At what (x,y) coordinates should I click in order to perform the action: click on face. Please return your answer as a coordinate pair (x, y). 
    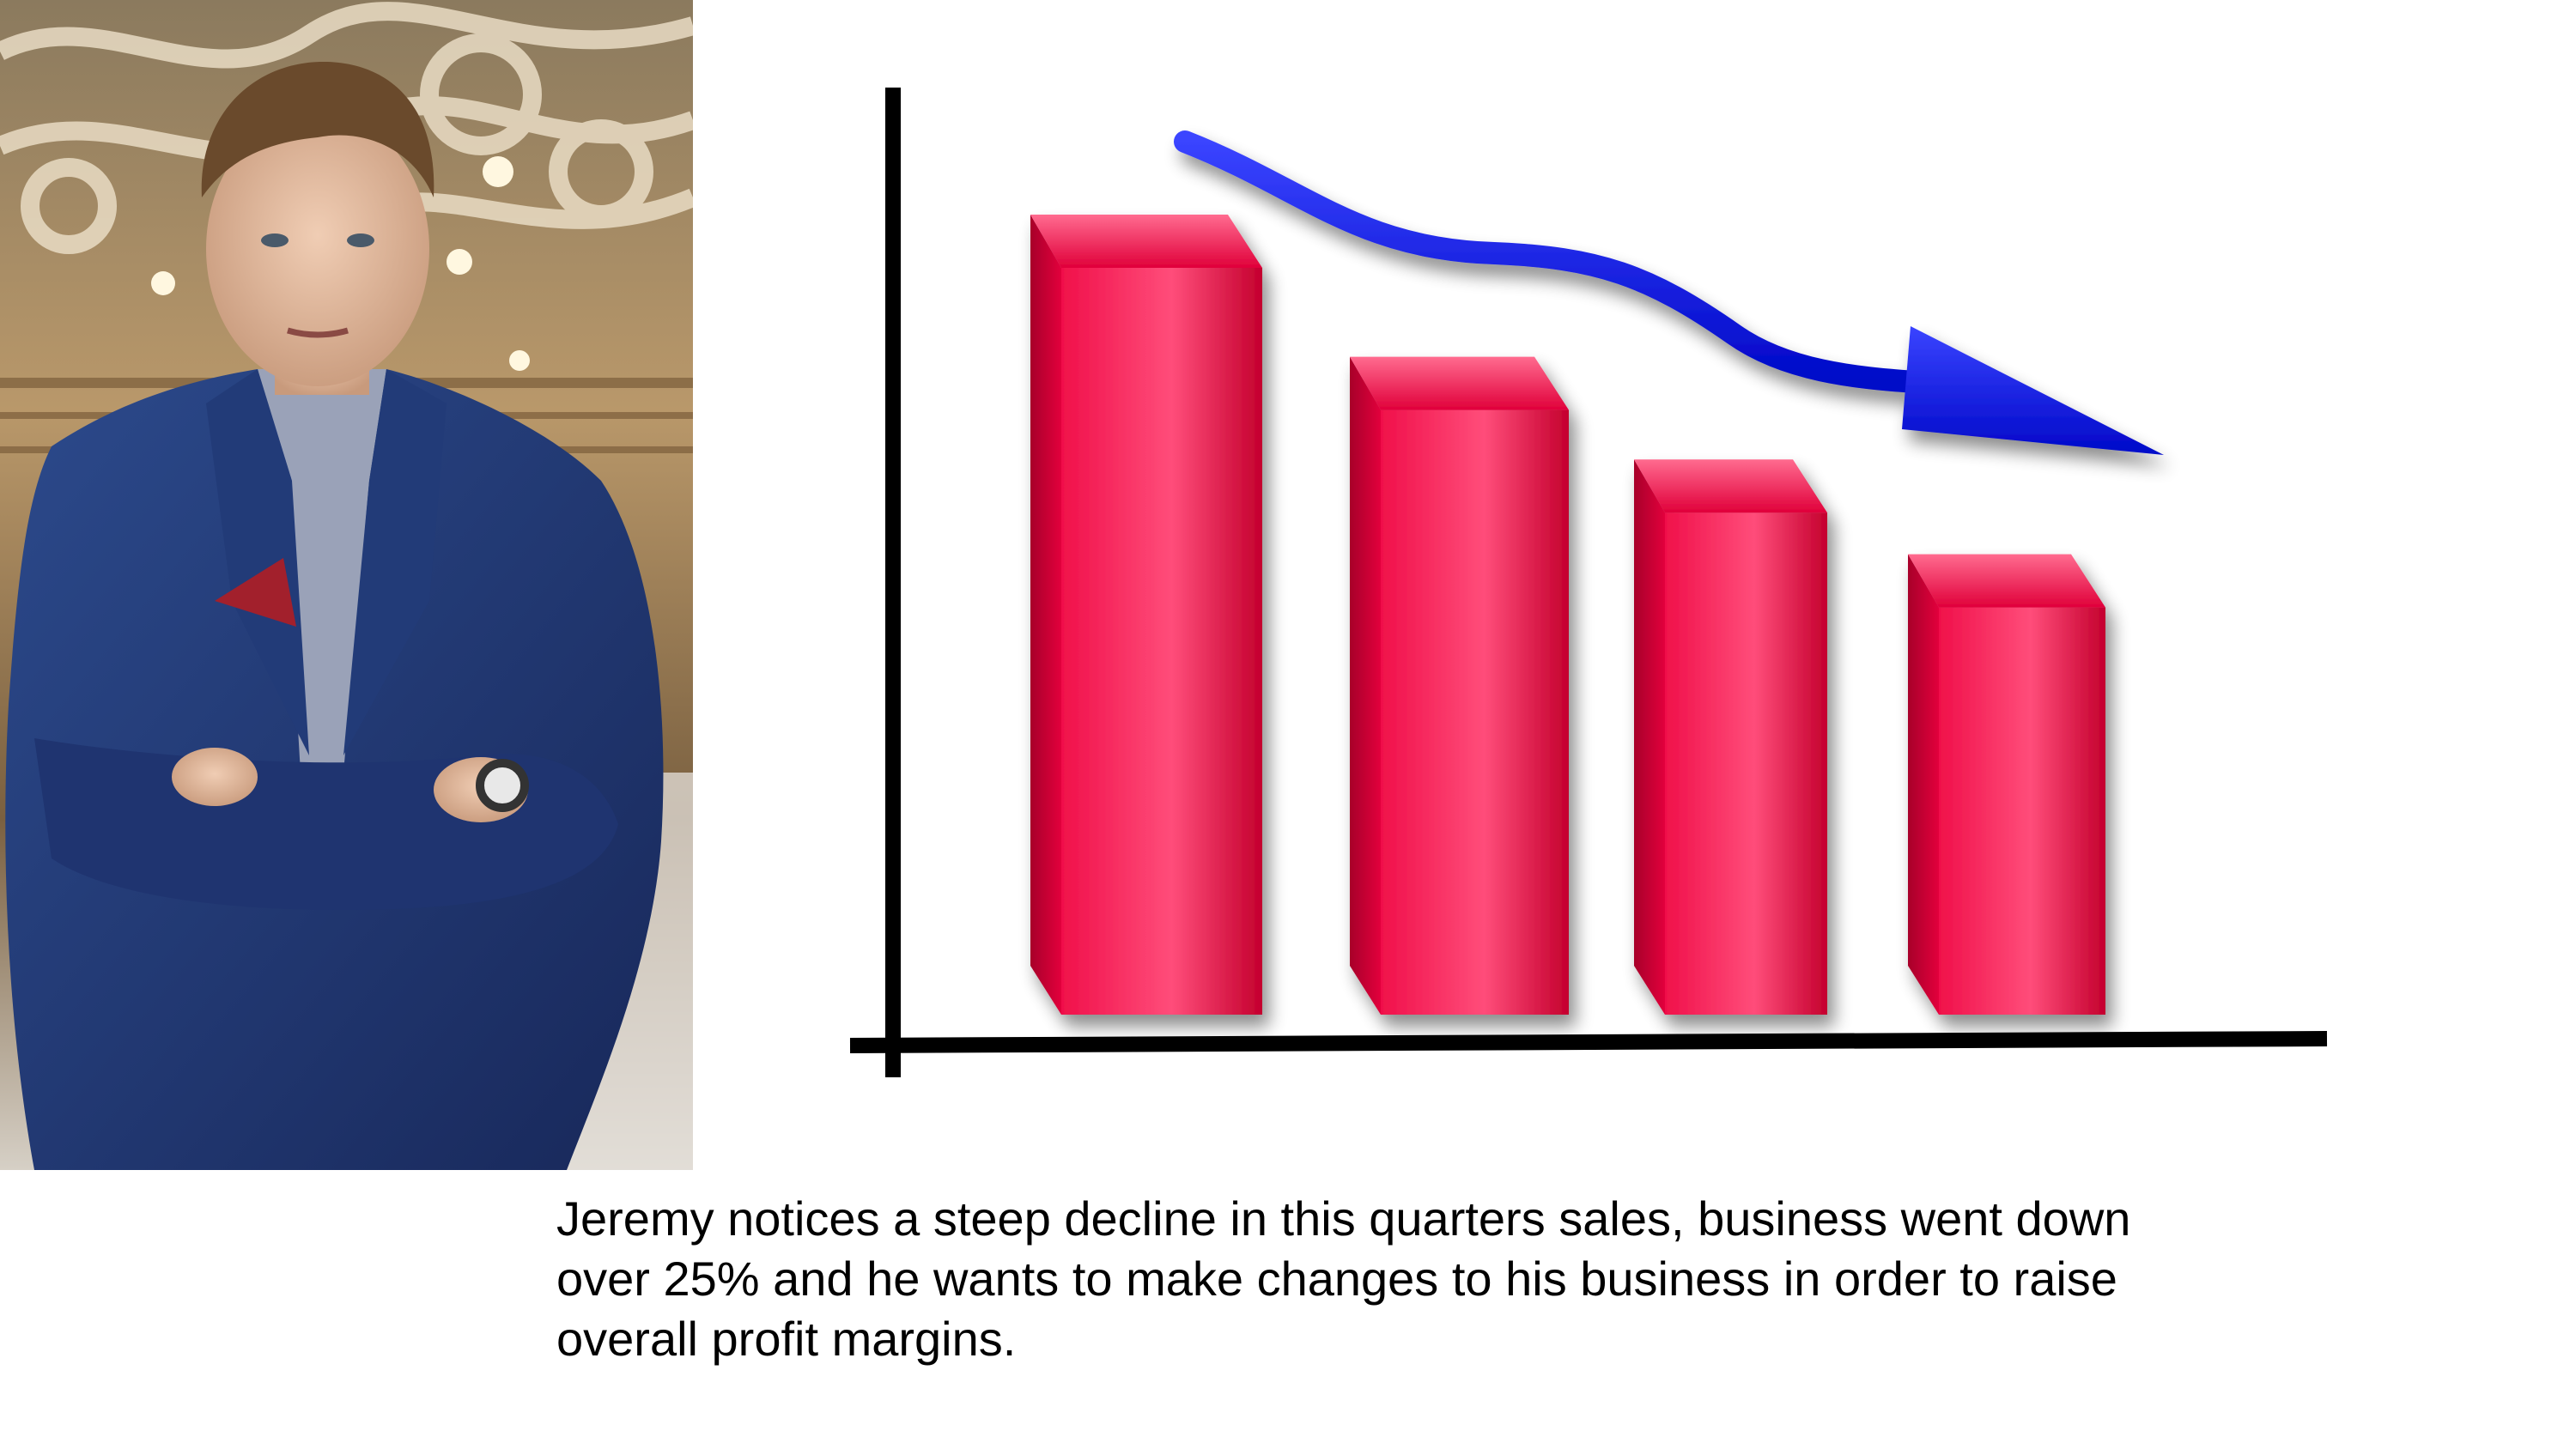
    Looking at the image, I should click on (317, 249).